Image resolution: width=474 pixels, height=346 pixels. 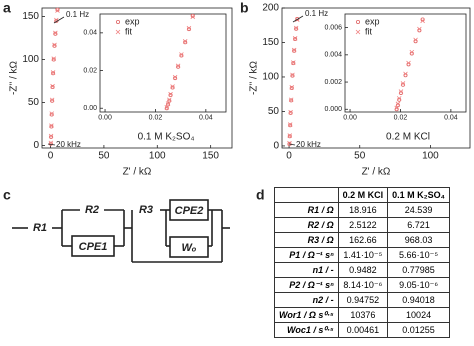 I want to click on table-cell: 24.539, so click(x=418, y=210).